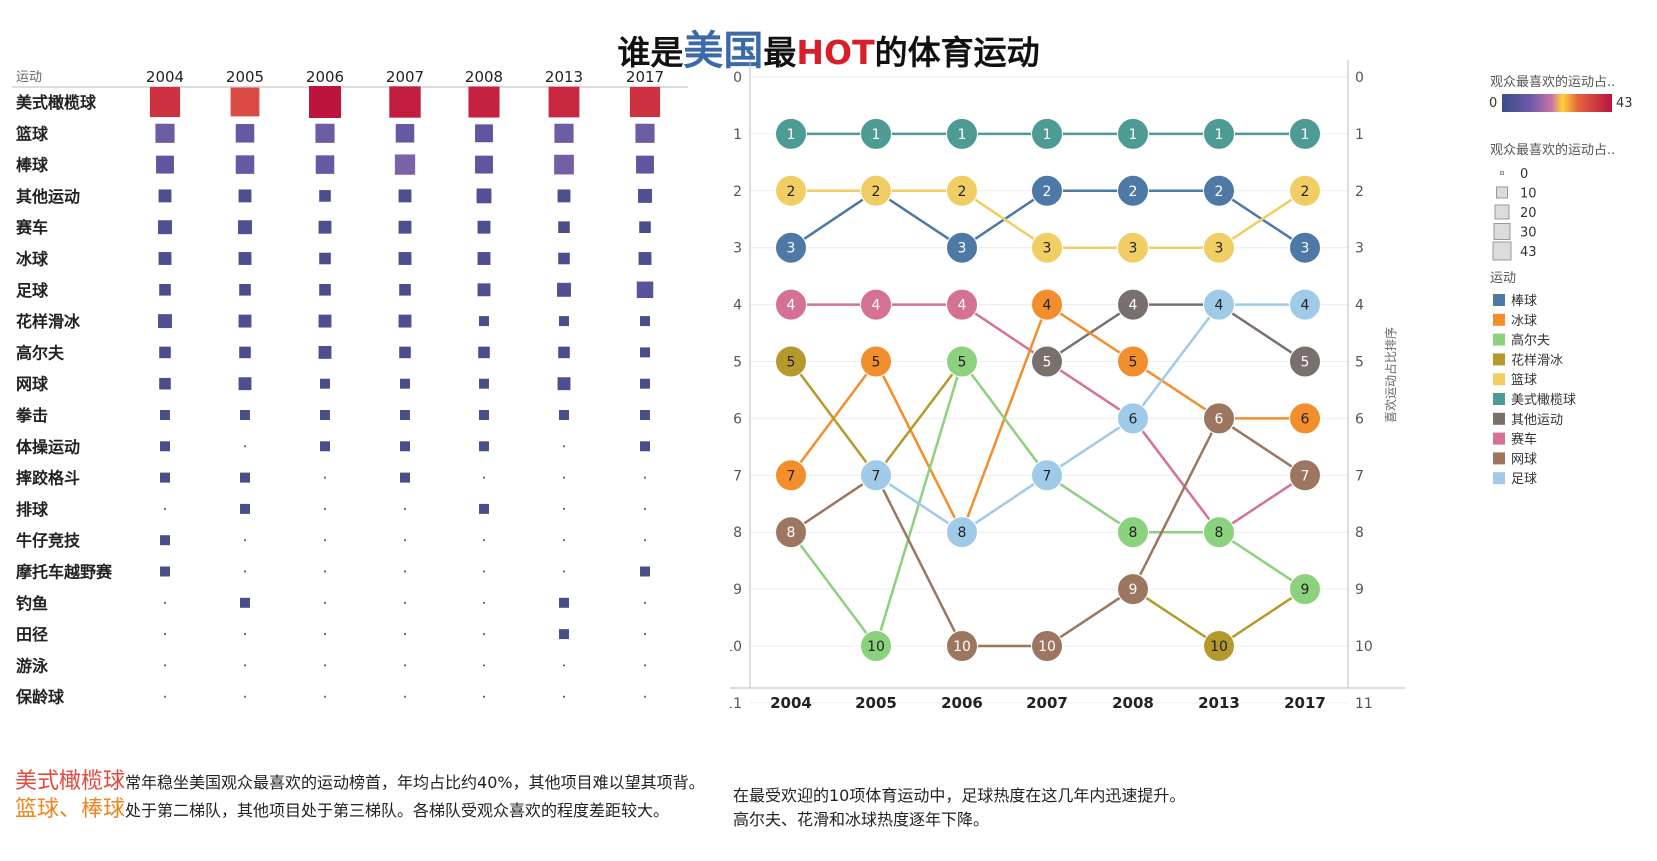 This screenshot has height=861, width=1657. I want to click on heatmap-sport-label: 牛仔竞技, so click(48, 540).